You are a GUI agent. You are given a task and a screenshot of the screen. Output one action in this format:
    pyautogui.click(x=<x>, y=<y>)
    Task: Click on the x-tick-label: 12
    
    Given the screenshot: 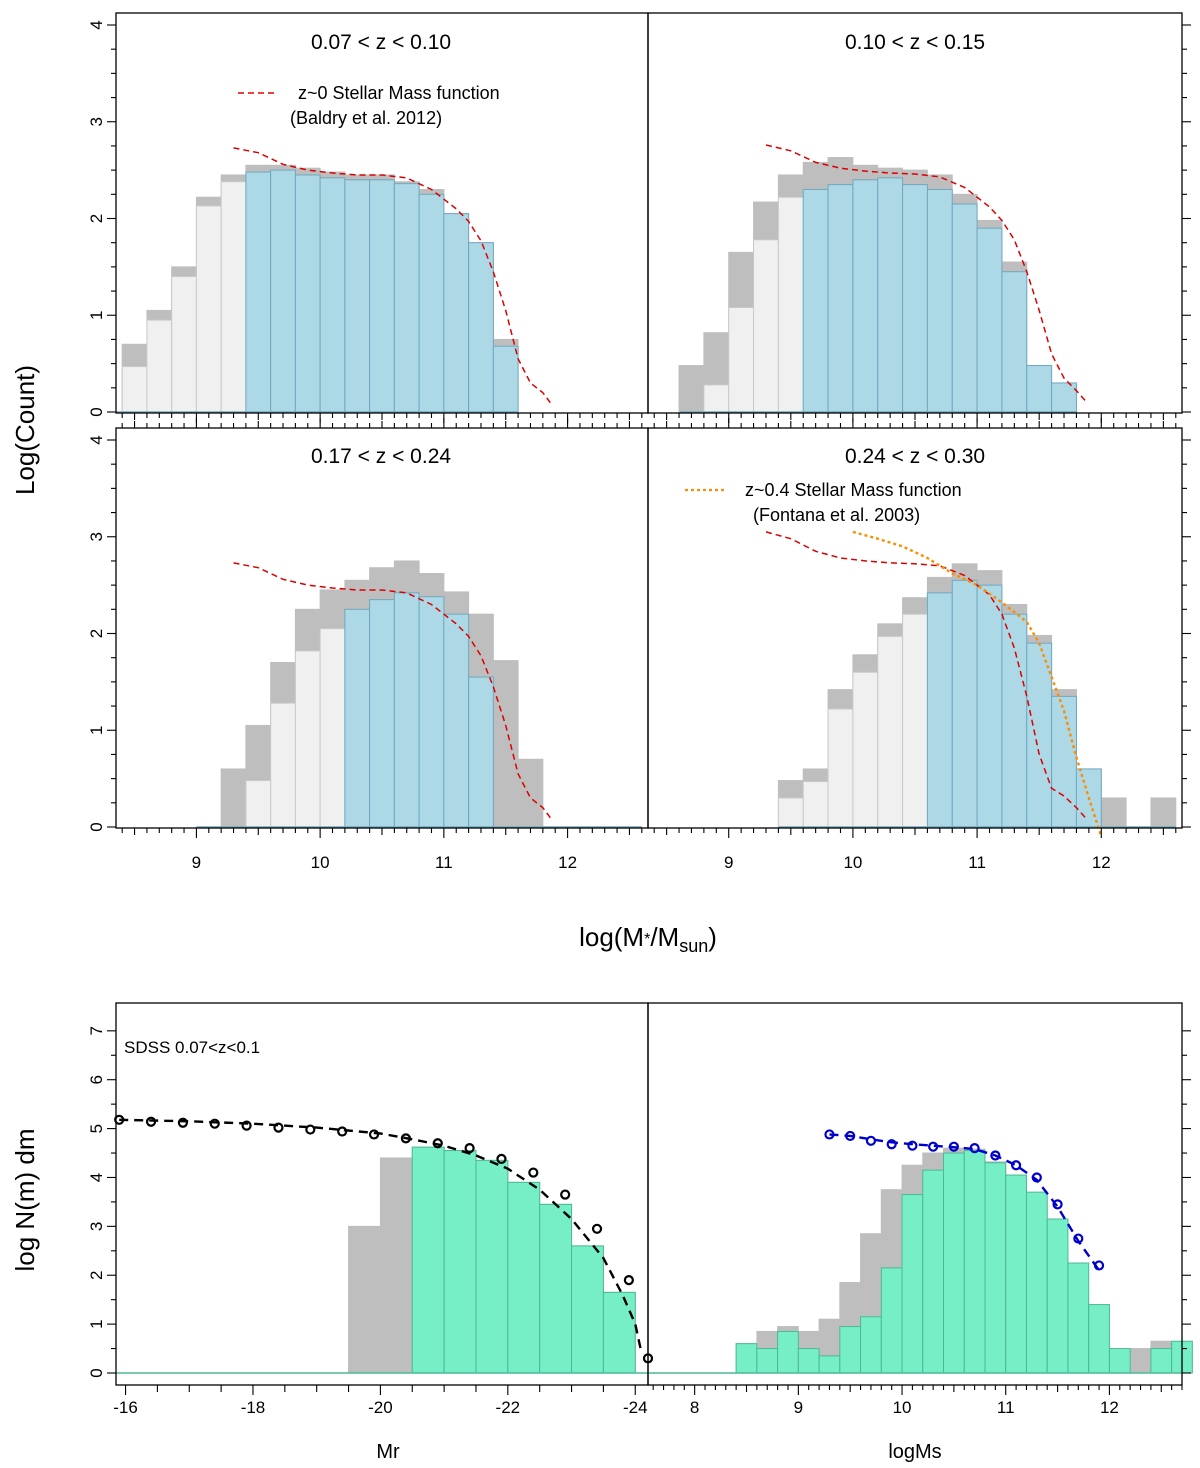 What is the action you would take?
    pyautogui.click(x=1109, y=1407)
    